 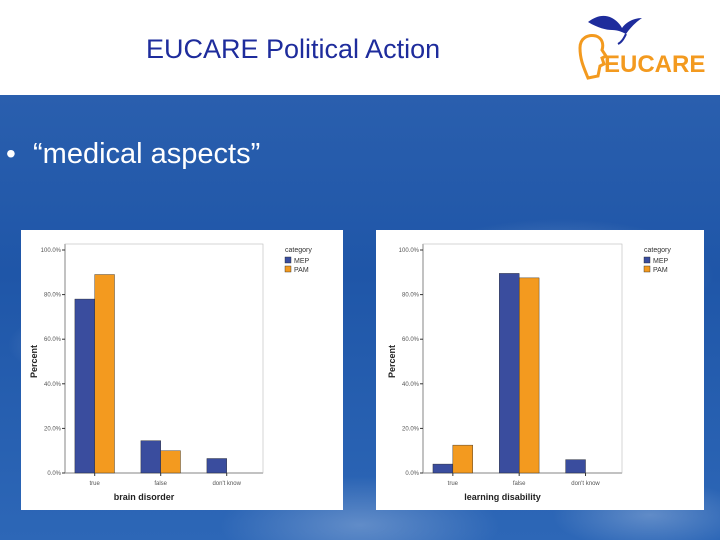 I want to click on eucare-logo: EUCARE, so click(x=641, y=47).